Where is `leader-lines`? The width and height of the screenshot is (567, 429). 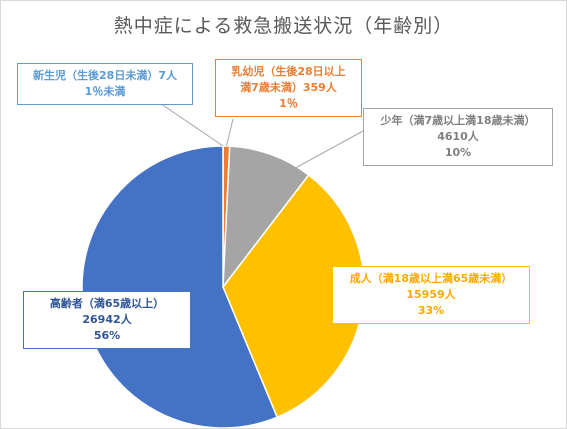 leader-lines is located at coordinates (257, 142).